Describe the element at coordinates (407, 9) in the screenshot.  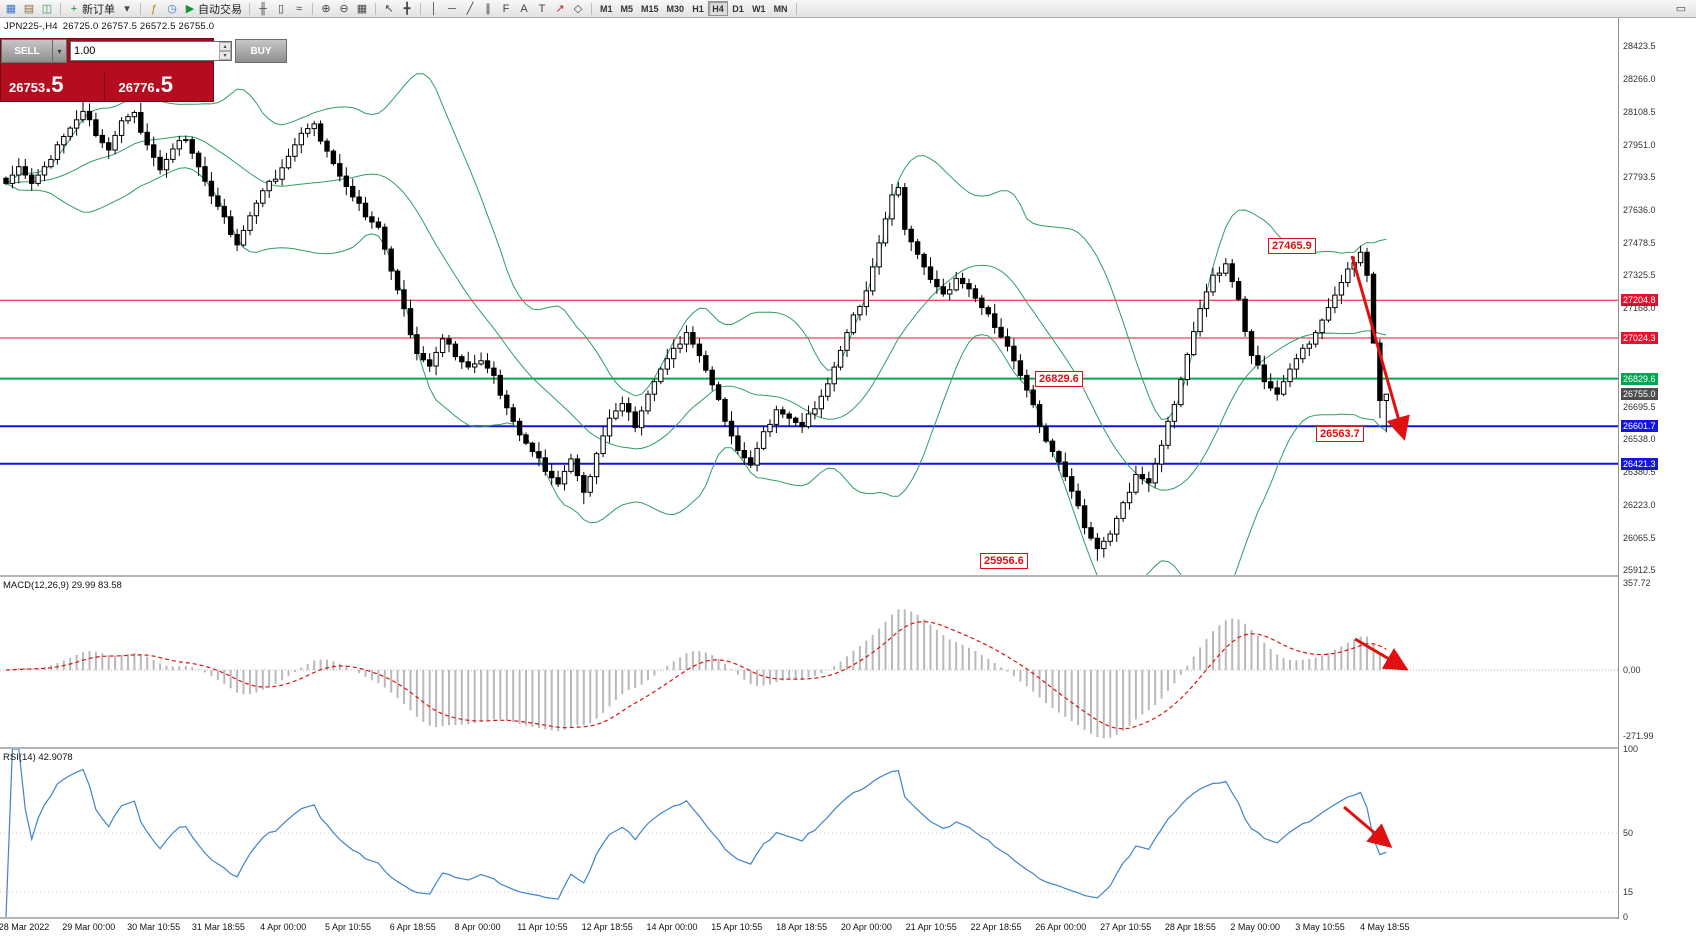
I see `crosshair-button: ╋` at that location.